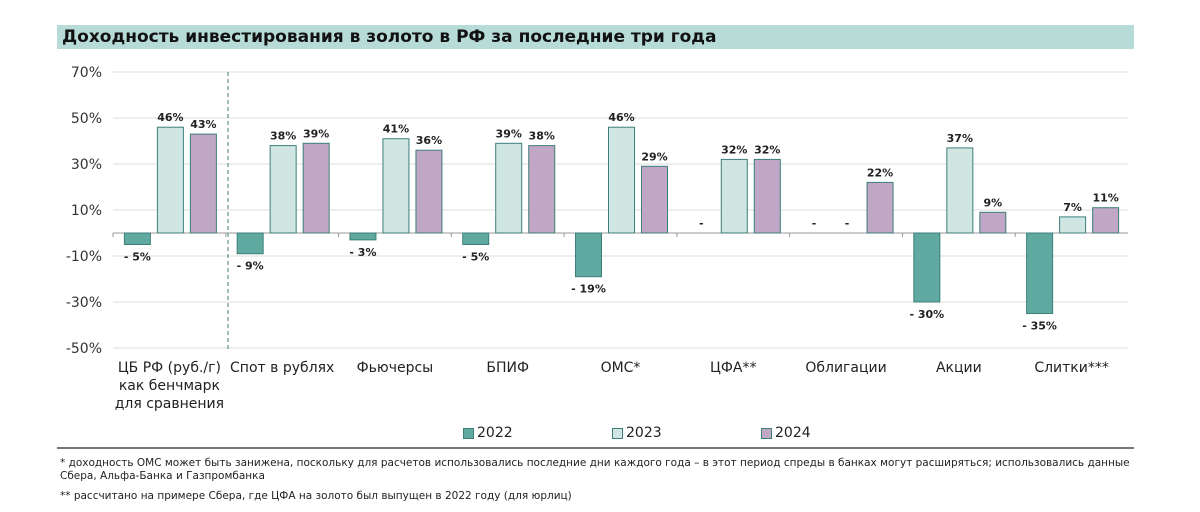 Image resolution: width=1200 pixels, height=512 pixels. What do you see at coordinates (282, 368) in the screenshot?
I see `x-tick-label: Спот в рублях` at bounding box center [282, 368].